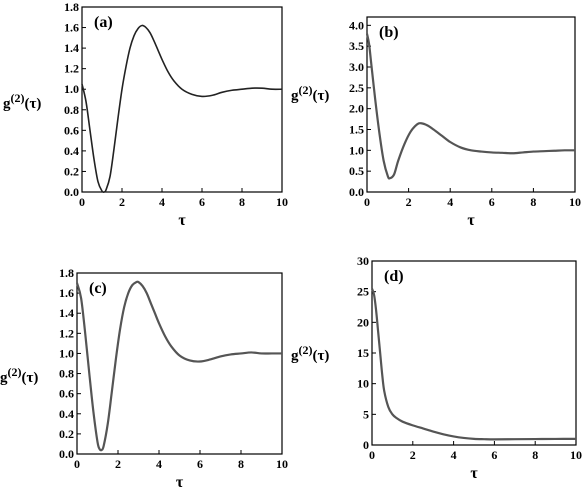  I want to click on panel-label: (d), so click(394, 276).